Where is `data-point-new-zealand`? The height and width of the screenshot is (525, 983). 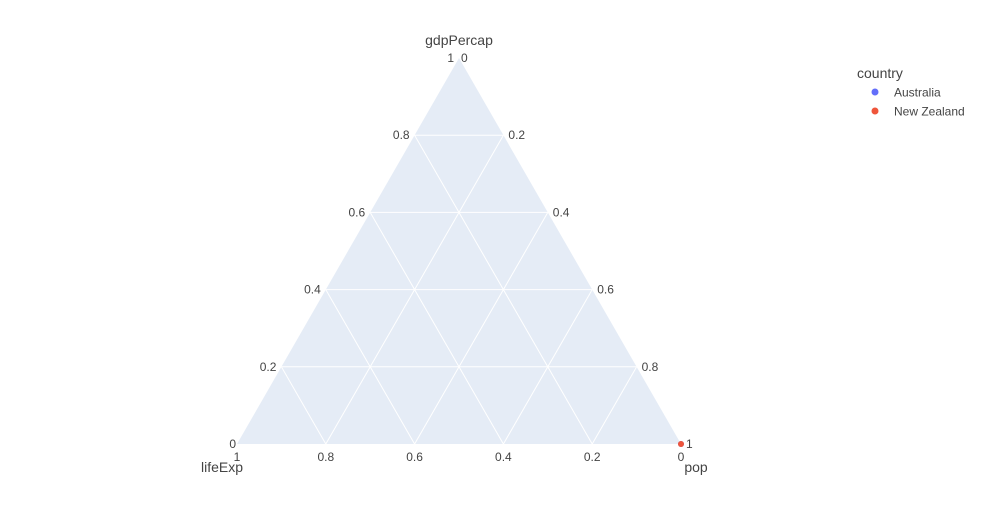 data-point-new-zealand is located at coordinates (681, 444).